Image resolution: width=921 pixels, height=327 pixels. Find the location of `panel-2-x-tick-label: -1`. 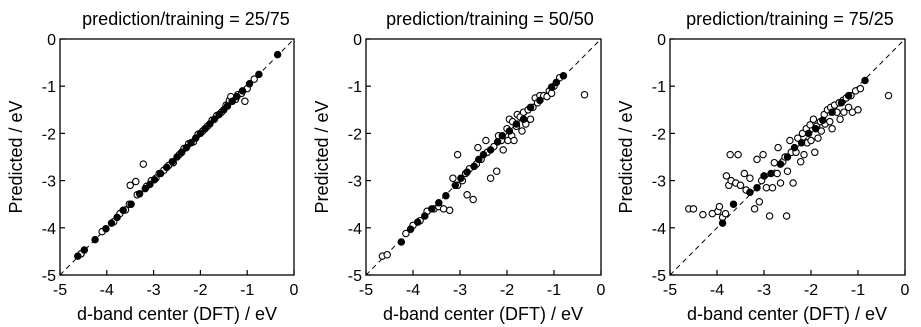

panel-2-x-tick-label: -1 is located at coordinates (554, 290).